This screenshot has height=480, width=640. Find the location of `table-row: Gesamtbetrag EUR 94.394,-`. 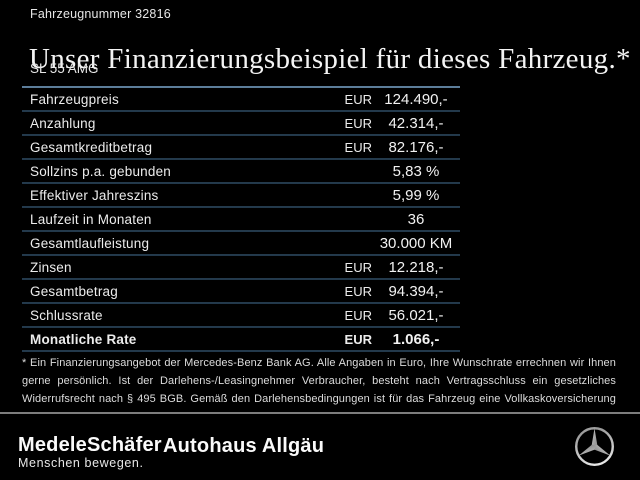

table-row: Gesamtbetrag EUR 94.394,- is located at coordinates (241, 292).